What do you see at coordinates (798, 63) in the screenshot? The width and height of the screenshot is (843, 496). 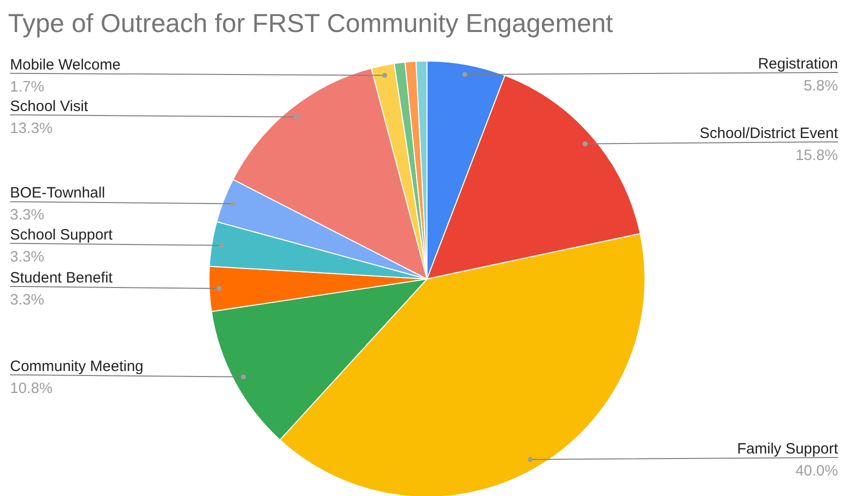 I see `slice-label: Registration` at bounding box center [798, 63].